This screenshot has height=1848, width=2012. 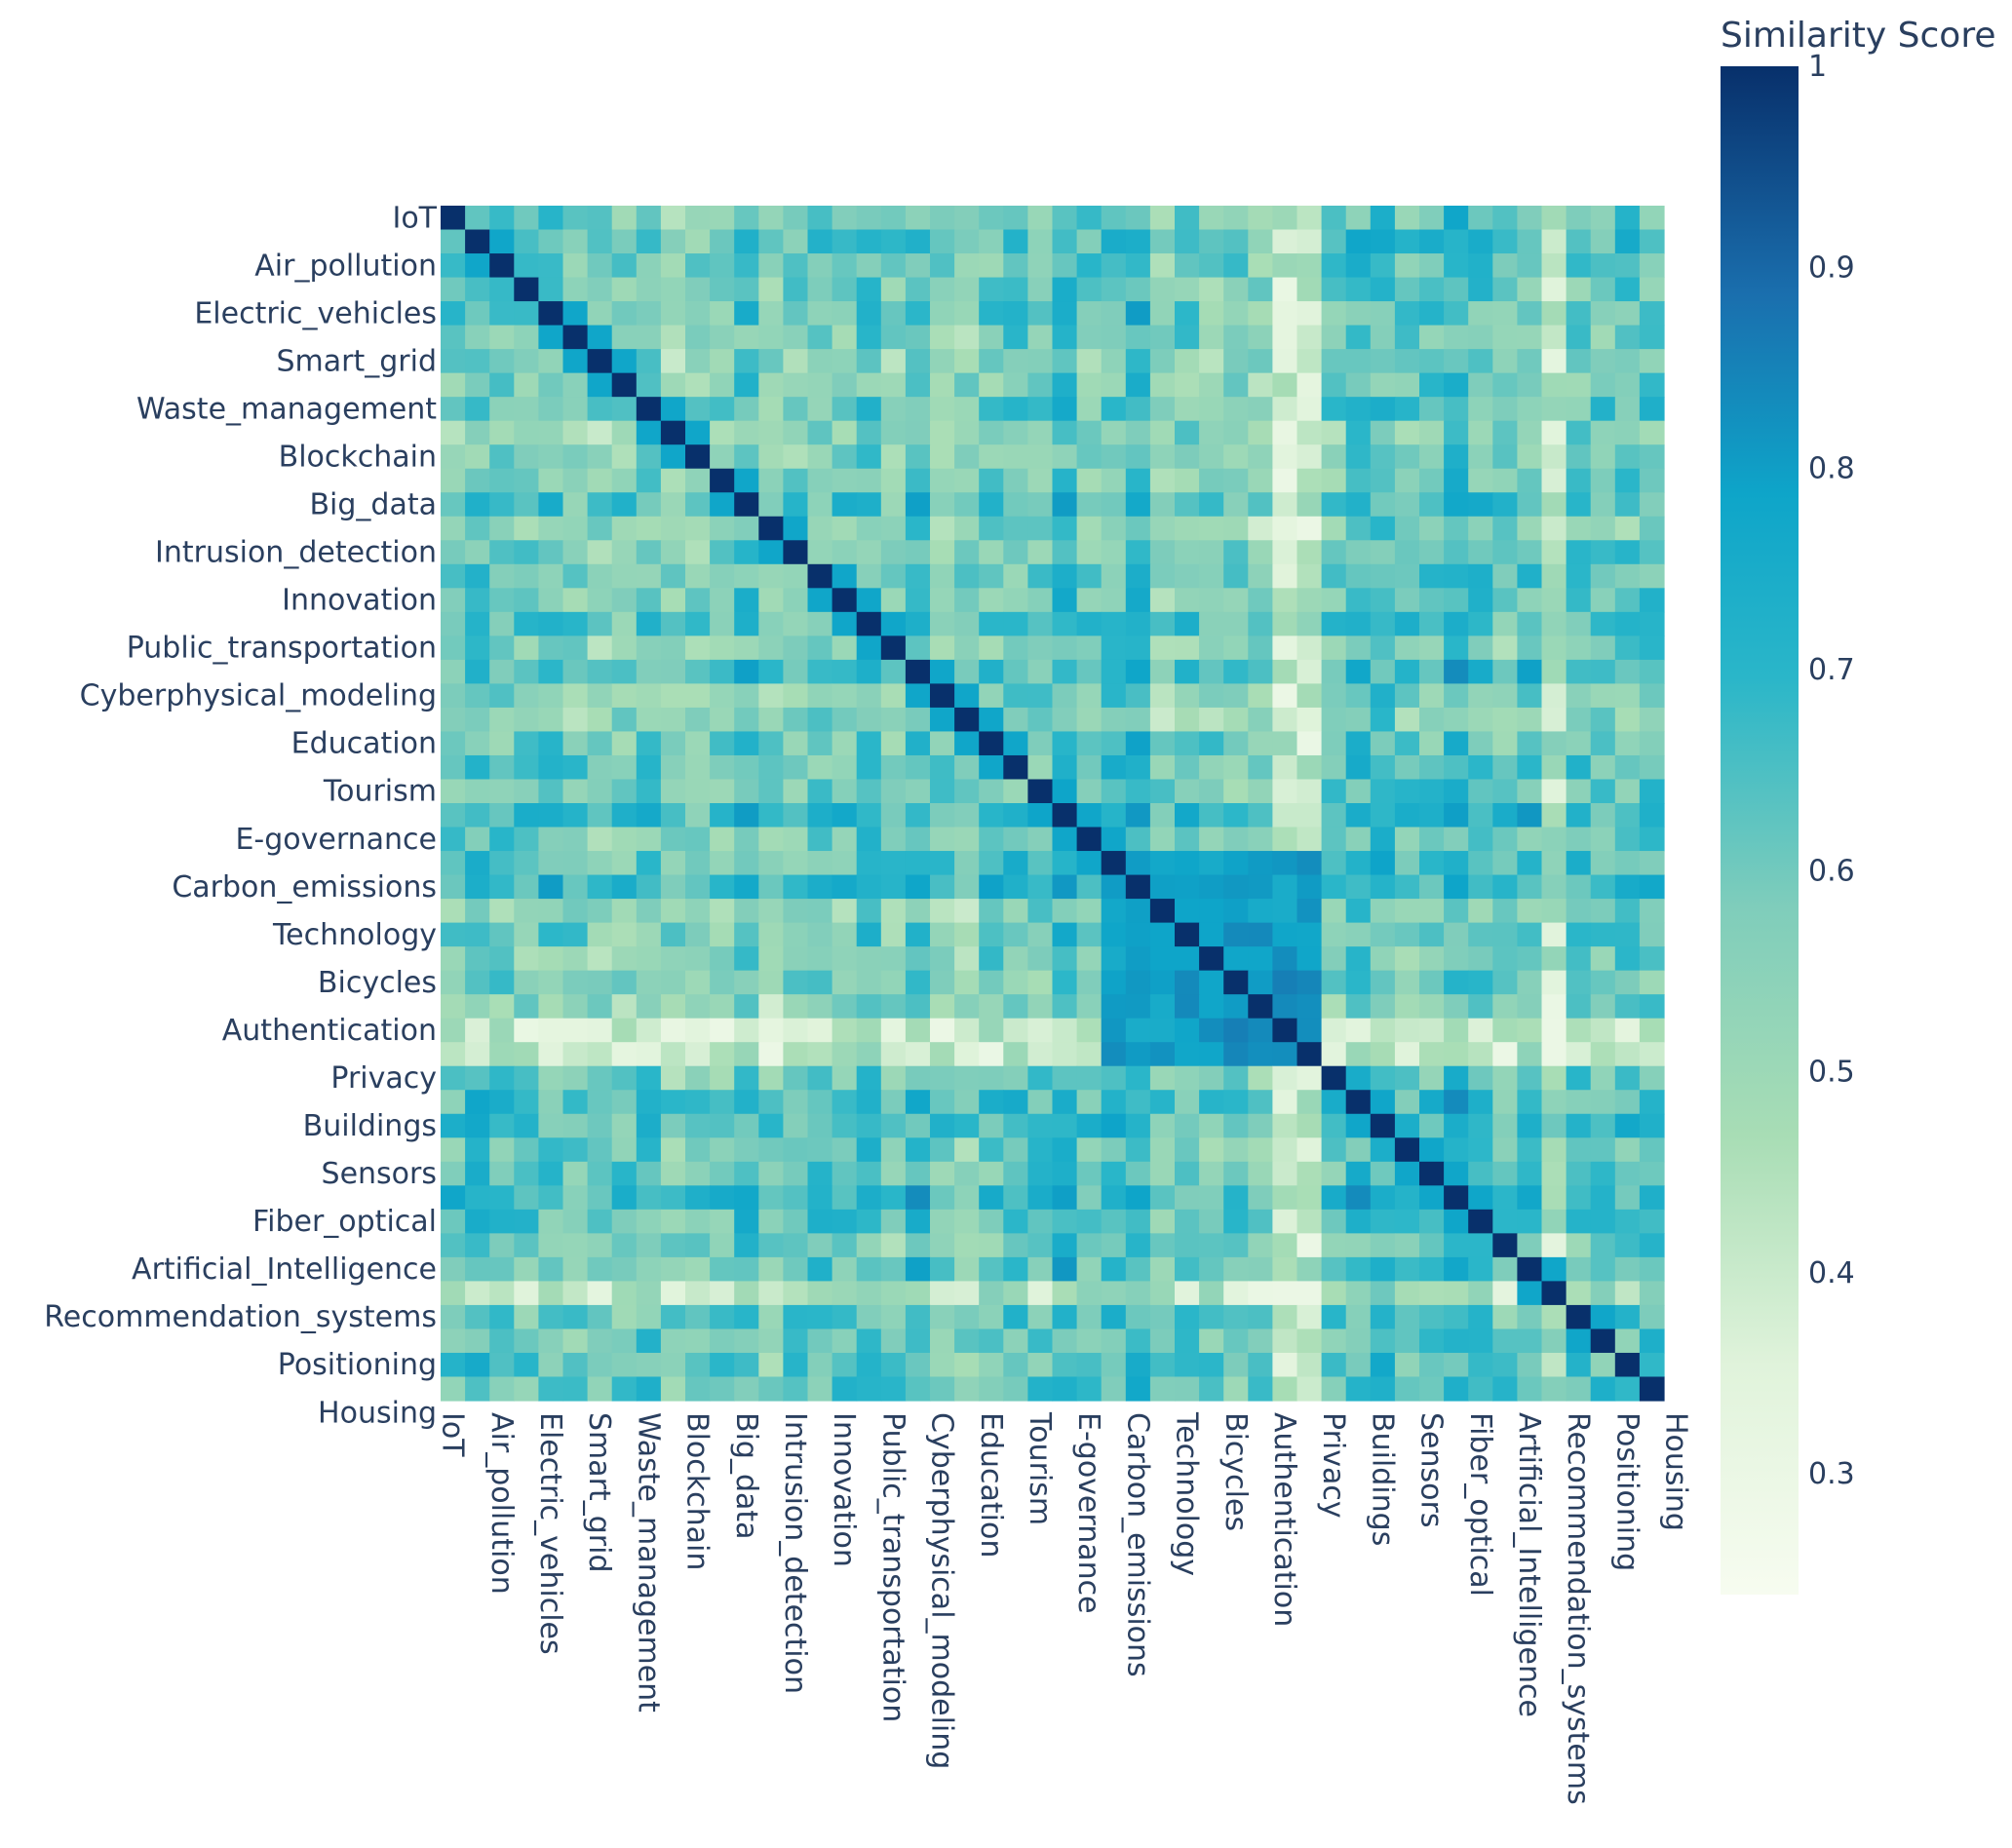 I want to click on colorbar-tick-label: 0.9, so click(x=1831, y=267).